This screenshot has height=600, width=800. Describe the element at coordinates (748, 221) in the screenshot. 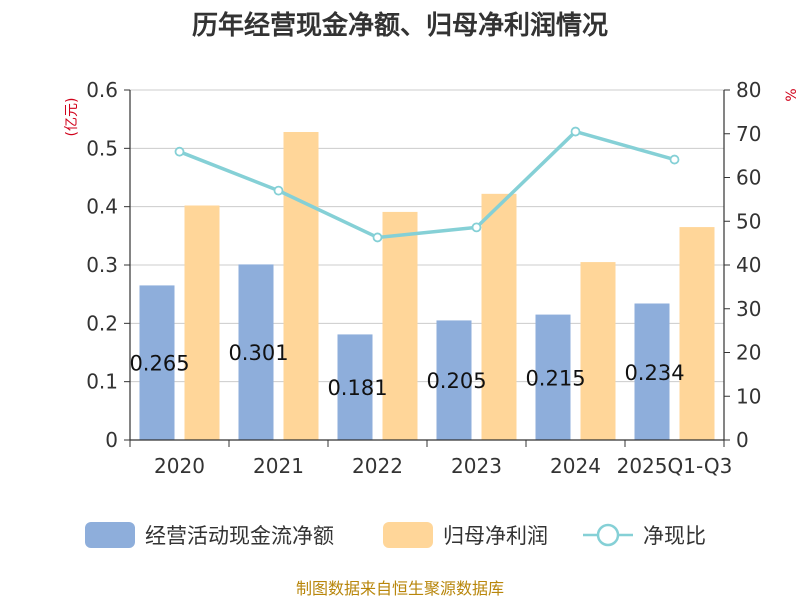

I see `y-right-tick-label: 50` at that location.